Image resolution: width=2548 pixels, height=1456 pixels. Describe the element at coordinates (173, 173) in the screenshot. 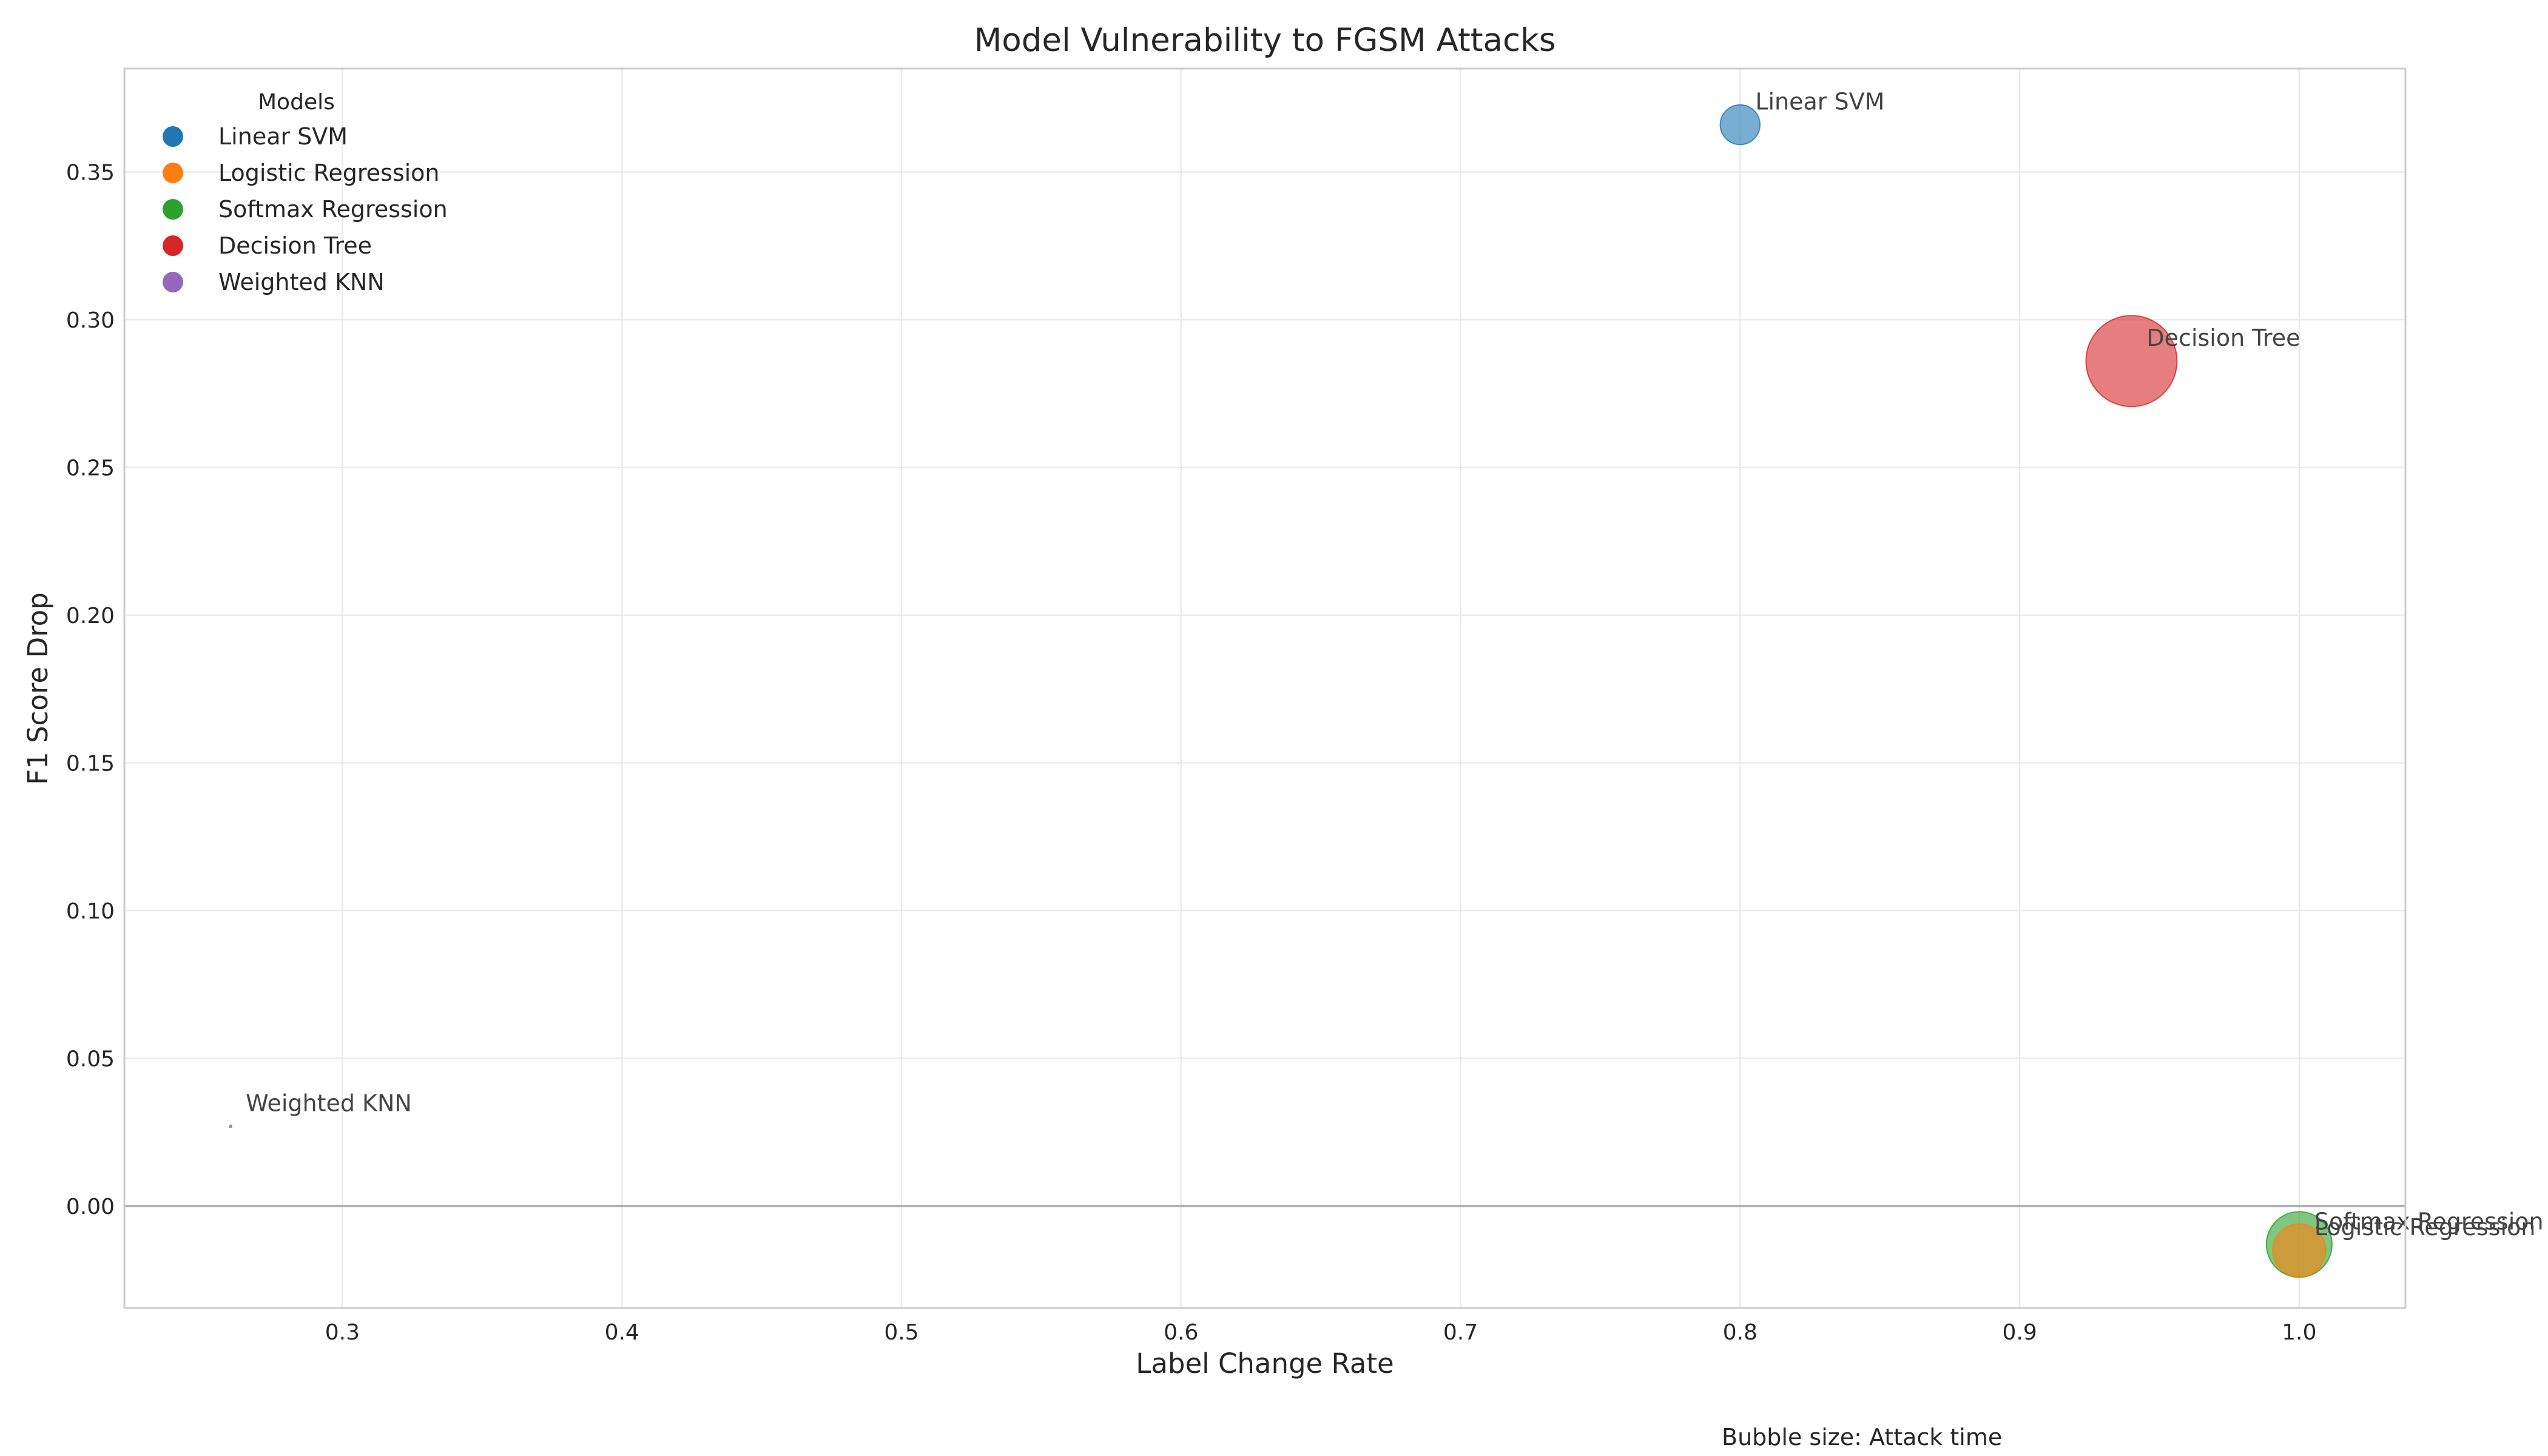

I see `legend-marker-logistic-regression` at that location.